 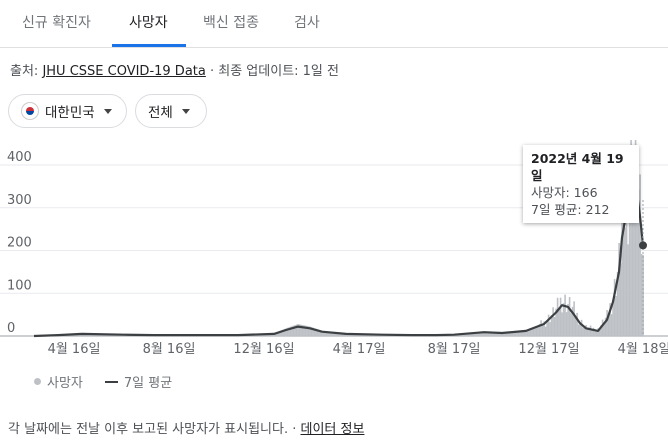 I want to click on legend-line-swatch, so click(x=111, y=381).